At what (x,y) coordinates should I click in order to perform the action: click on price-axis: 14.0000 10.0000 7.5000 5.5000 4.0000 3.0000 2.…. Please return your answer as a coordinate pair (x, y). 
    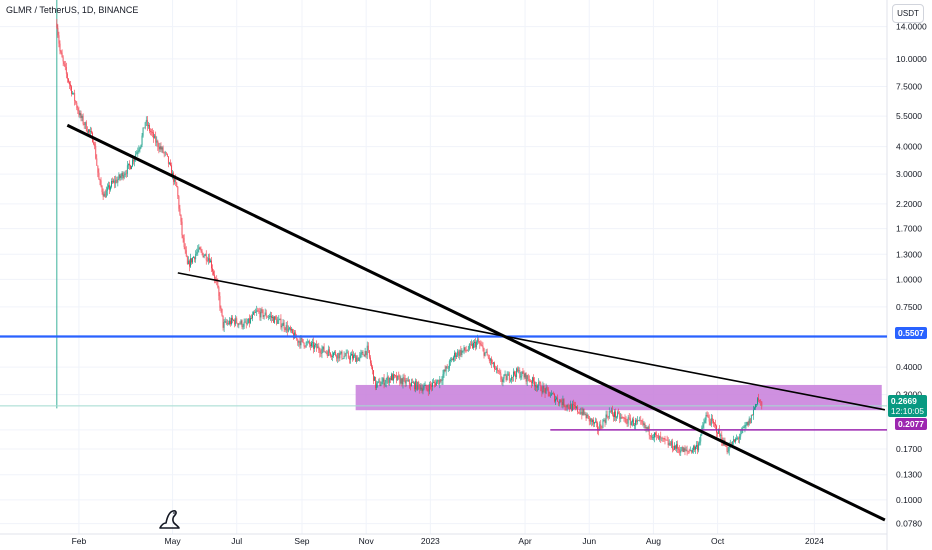
    Looking at the image, I should click on (911, 275).